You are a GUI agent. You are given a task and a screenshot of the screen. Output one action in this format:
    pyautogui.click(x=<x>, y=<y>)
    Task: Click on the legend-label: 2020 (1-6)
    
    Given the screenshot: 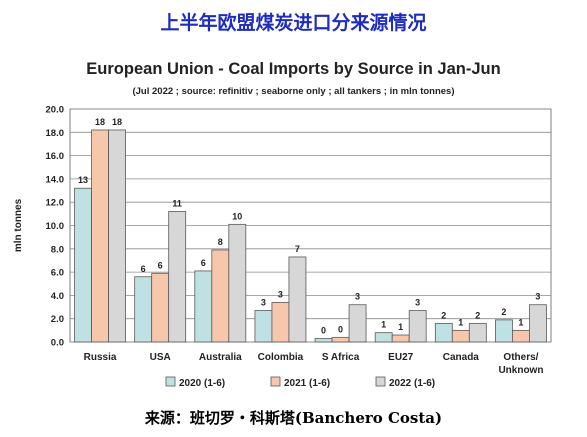 What is the action you would take?
    pyautogui.click(x=202, y=383)
    